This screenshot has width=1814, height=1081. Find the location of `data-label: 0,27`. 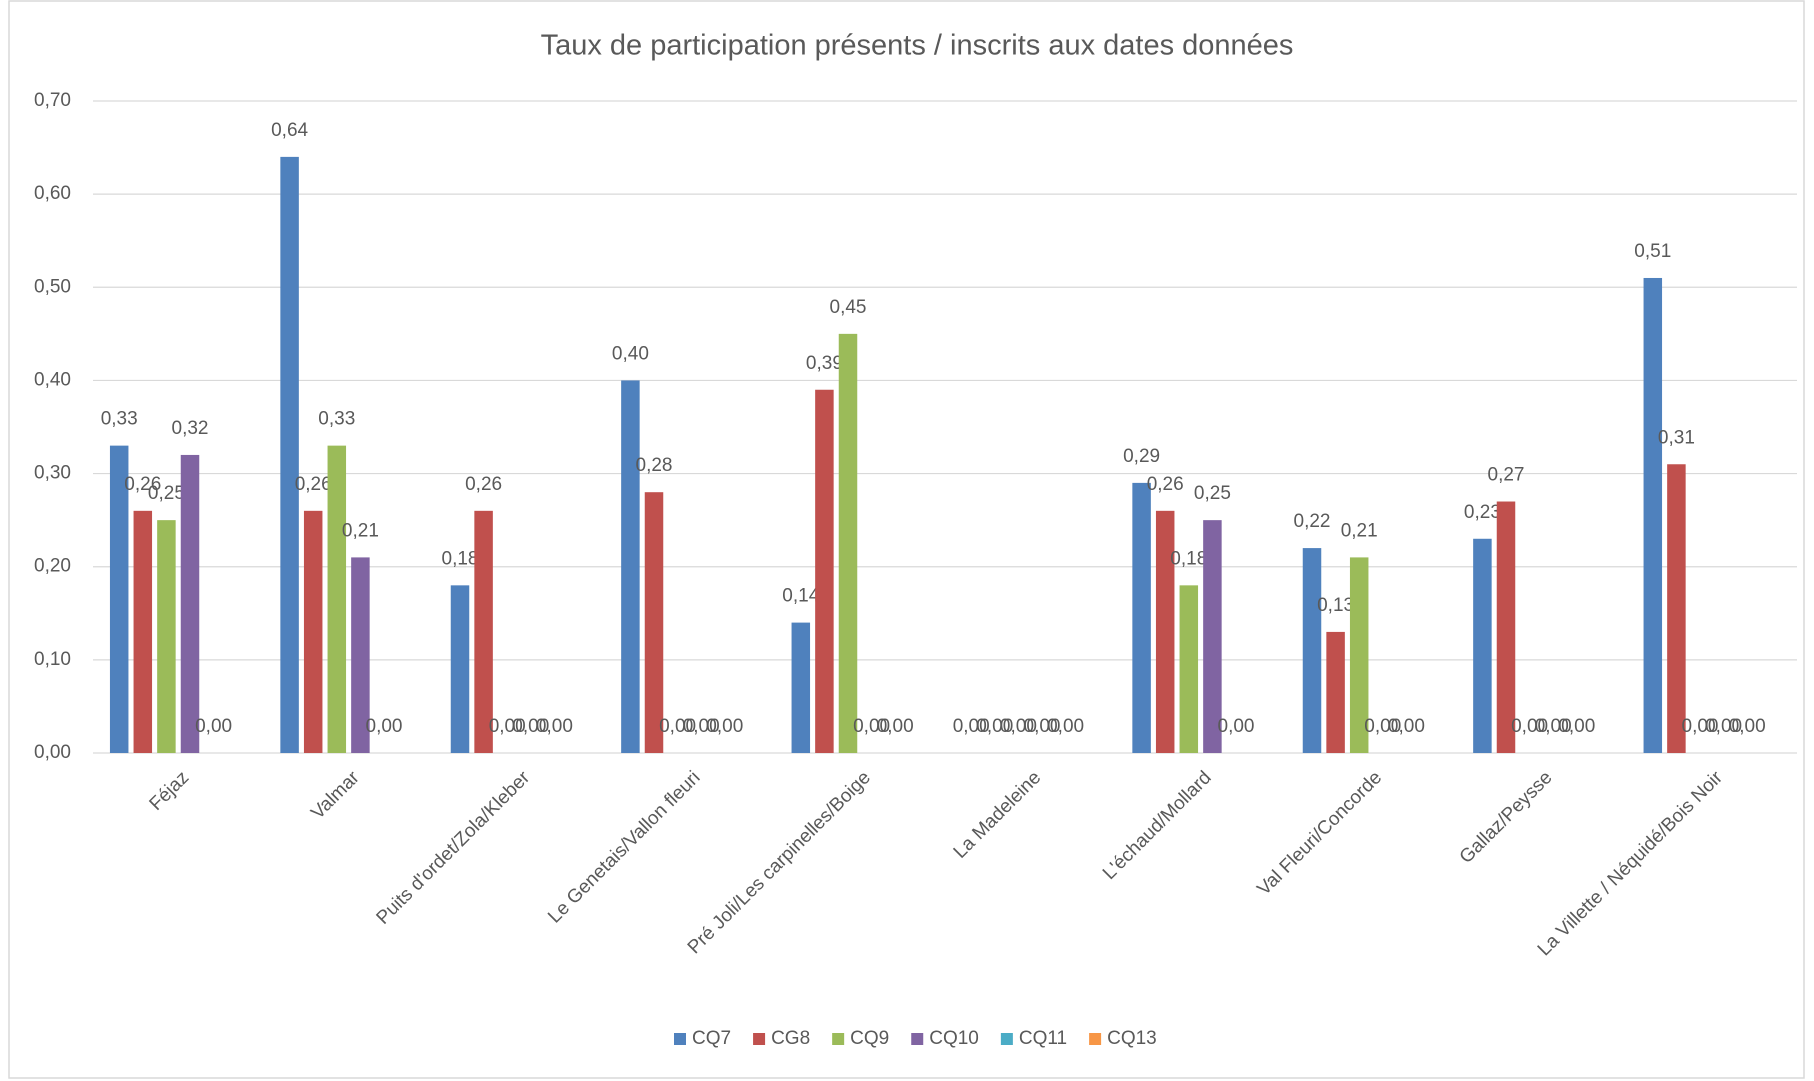

data-label: 0,27 is located at coordinates (1506, 475).